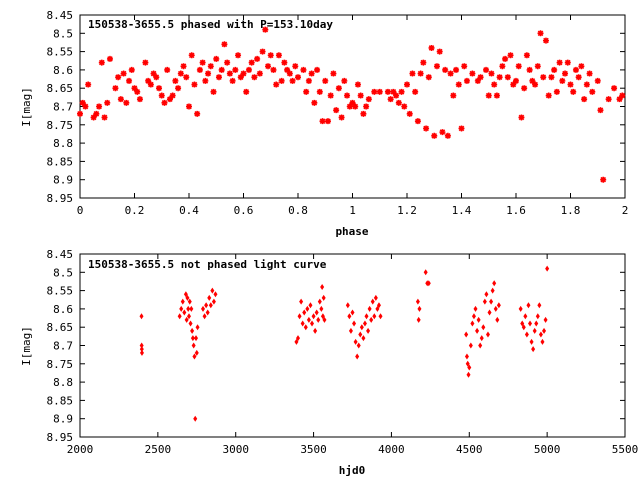 The image size is (640, 480). Describe the element at coordinates (63, 143) in the screenshot. I see `y-tick-label: 8.8` at that location.